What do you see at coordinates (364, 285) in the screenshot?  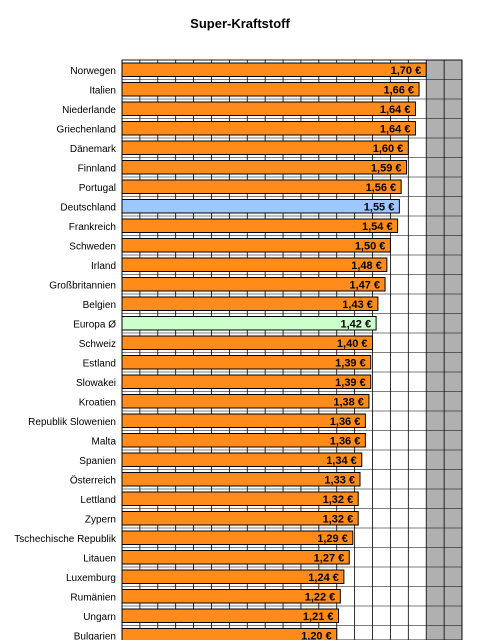 I see `value-label: 1,47 €` at bounding box center [364, 285].